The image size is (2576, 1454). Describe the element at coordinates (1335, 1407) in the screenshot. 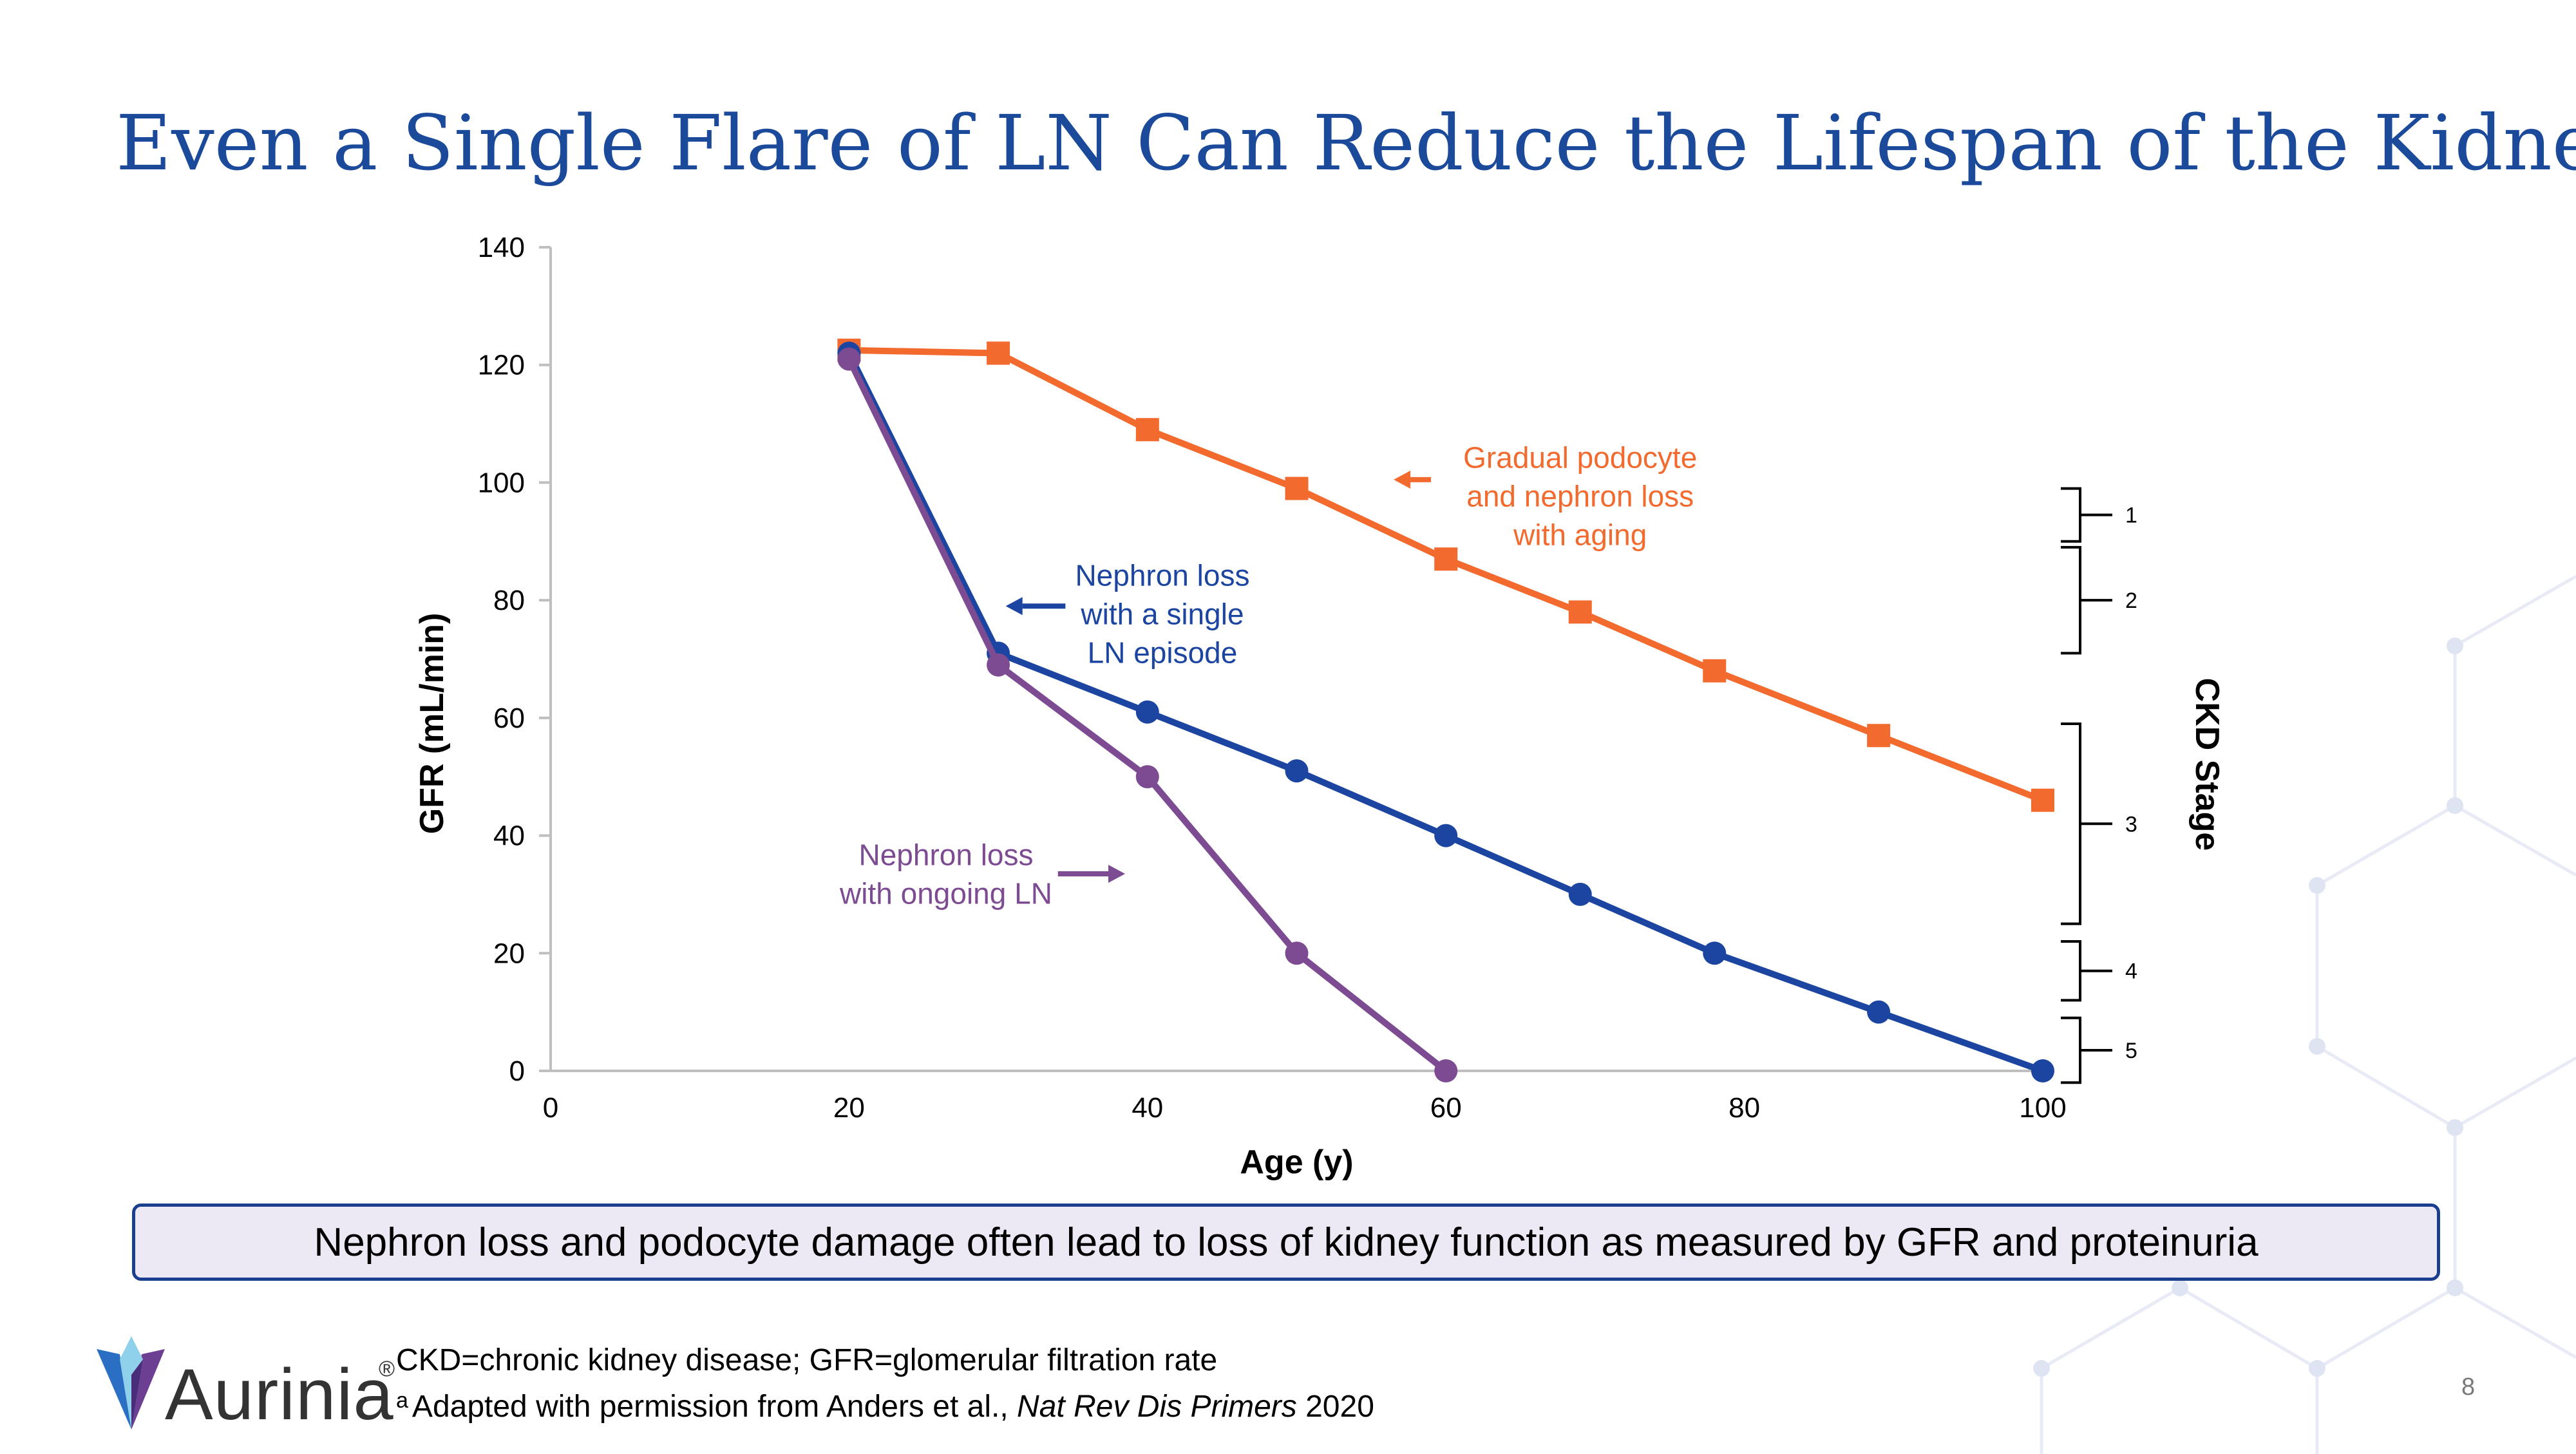

I see `footnote-reference-year: 2020` at that location.